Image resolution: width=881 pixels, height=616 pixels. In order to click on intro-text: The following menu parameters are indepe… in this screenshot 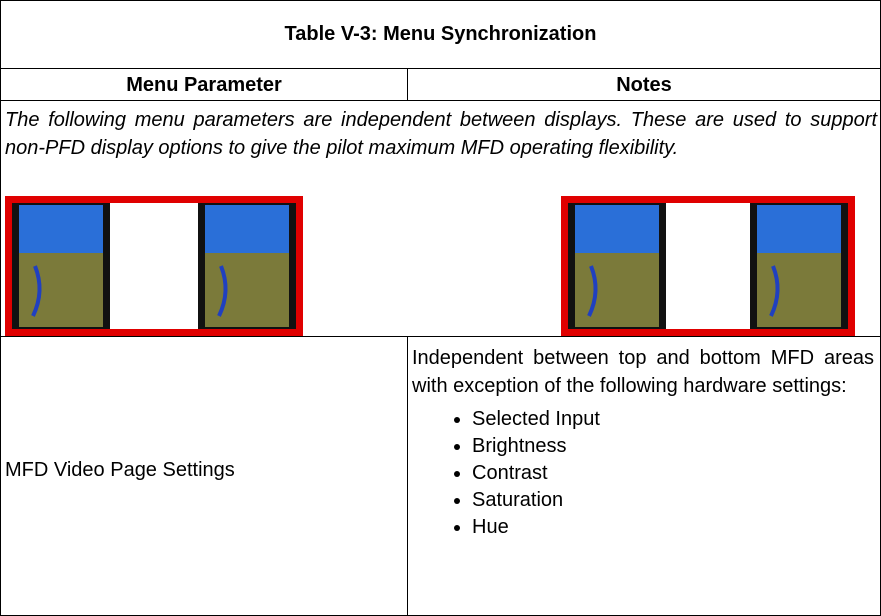, I will do `click(441, 134)`.